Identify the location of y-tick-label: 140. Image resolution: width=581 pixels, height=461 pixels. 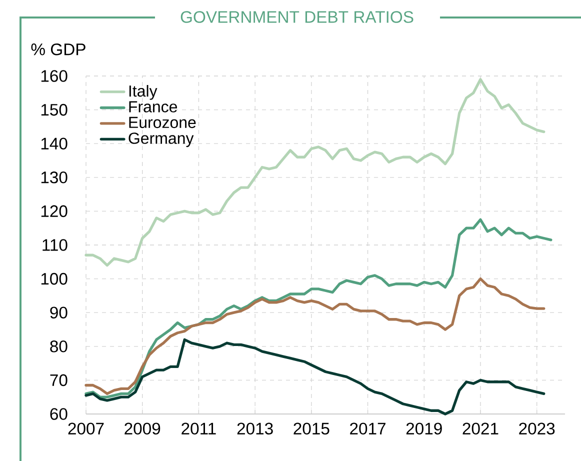
(54, 144).